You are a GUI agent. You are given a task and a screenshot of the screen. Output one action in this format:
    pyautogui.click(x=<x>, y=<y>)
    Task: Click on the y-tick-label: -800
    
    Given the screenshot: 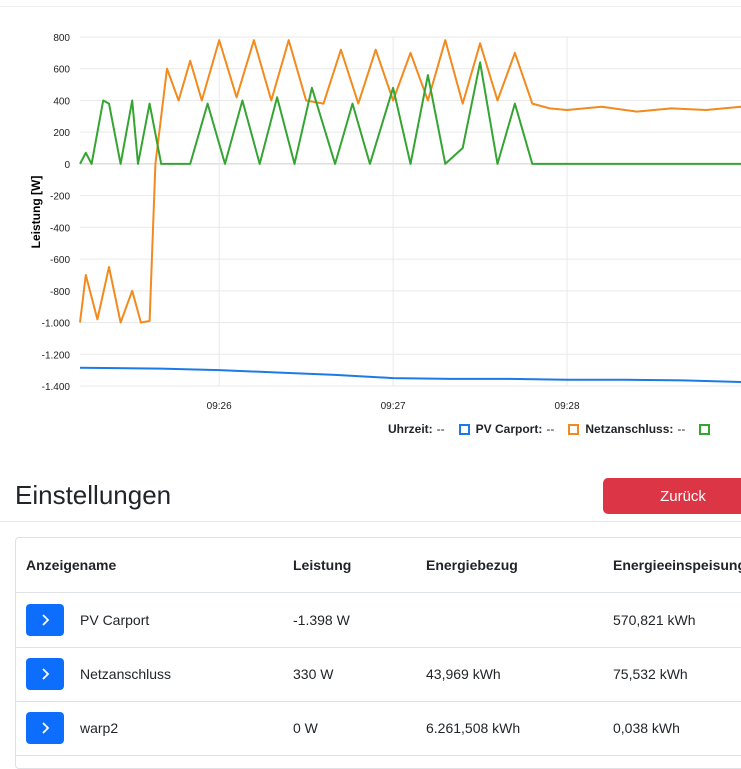 What is the action you would take?
    pyautogui.click(x=60, y=292)
    